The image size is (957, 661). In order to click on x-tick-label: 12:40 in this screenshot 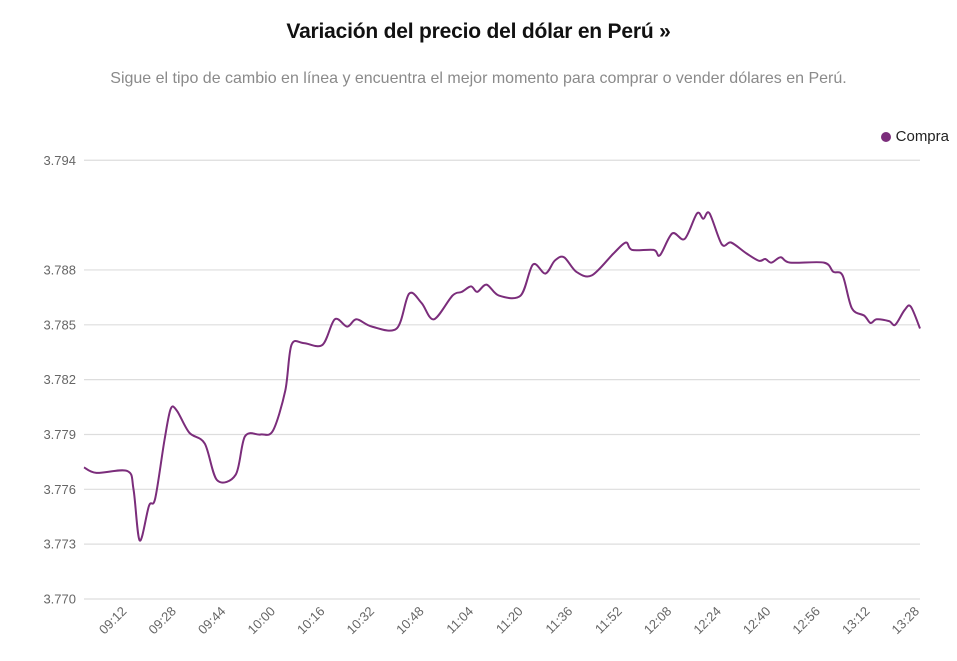, I will do `click(757, 621)`.